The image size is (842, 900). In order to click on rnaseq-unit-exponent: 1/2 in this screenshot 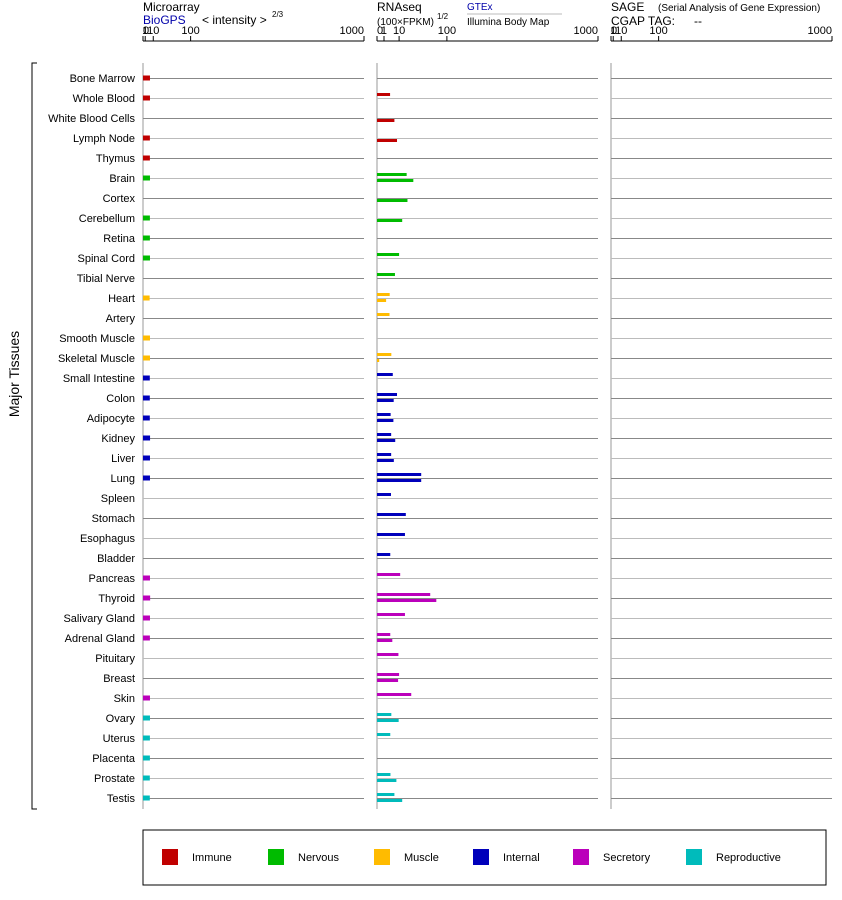, I will do `click(443, 16)`.